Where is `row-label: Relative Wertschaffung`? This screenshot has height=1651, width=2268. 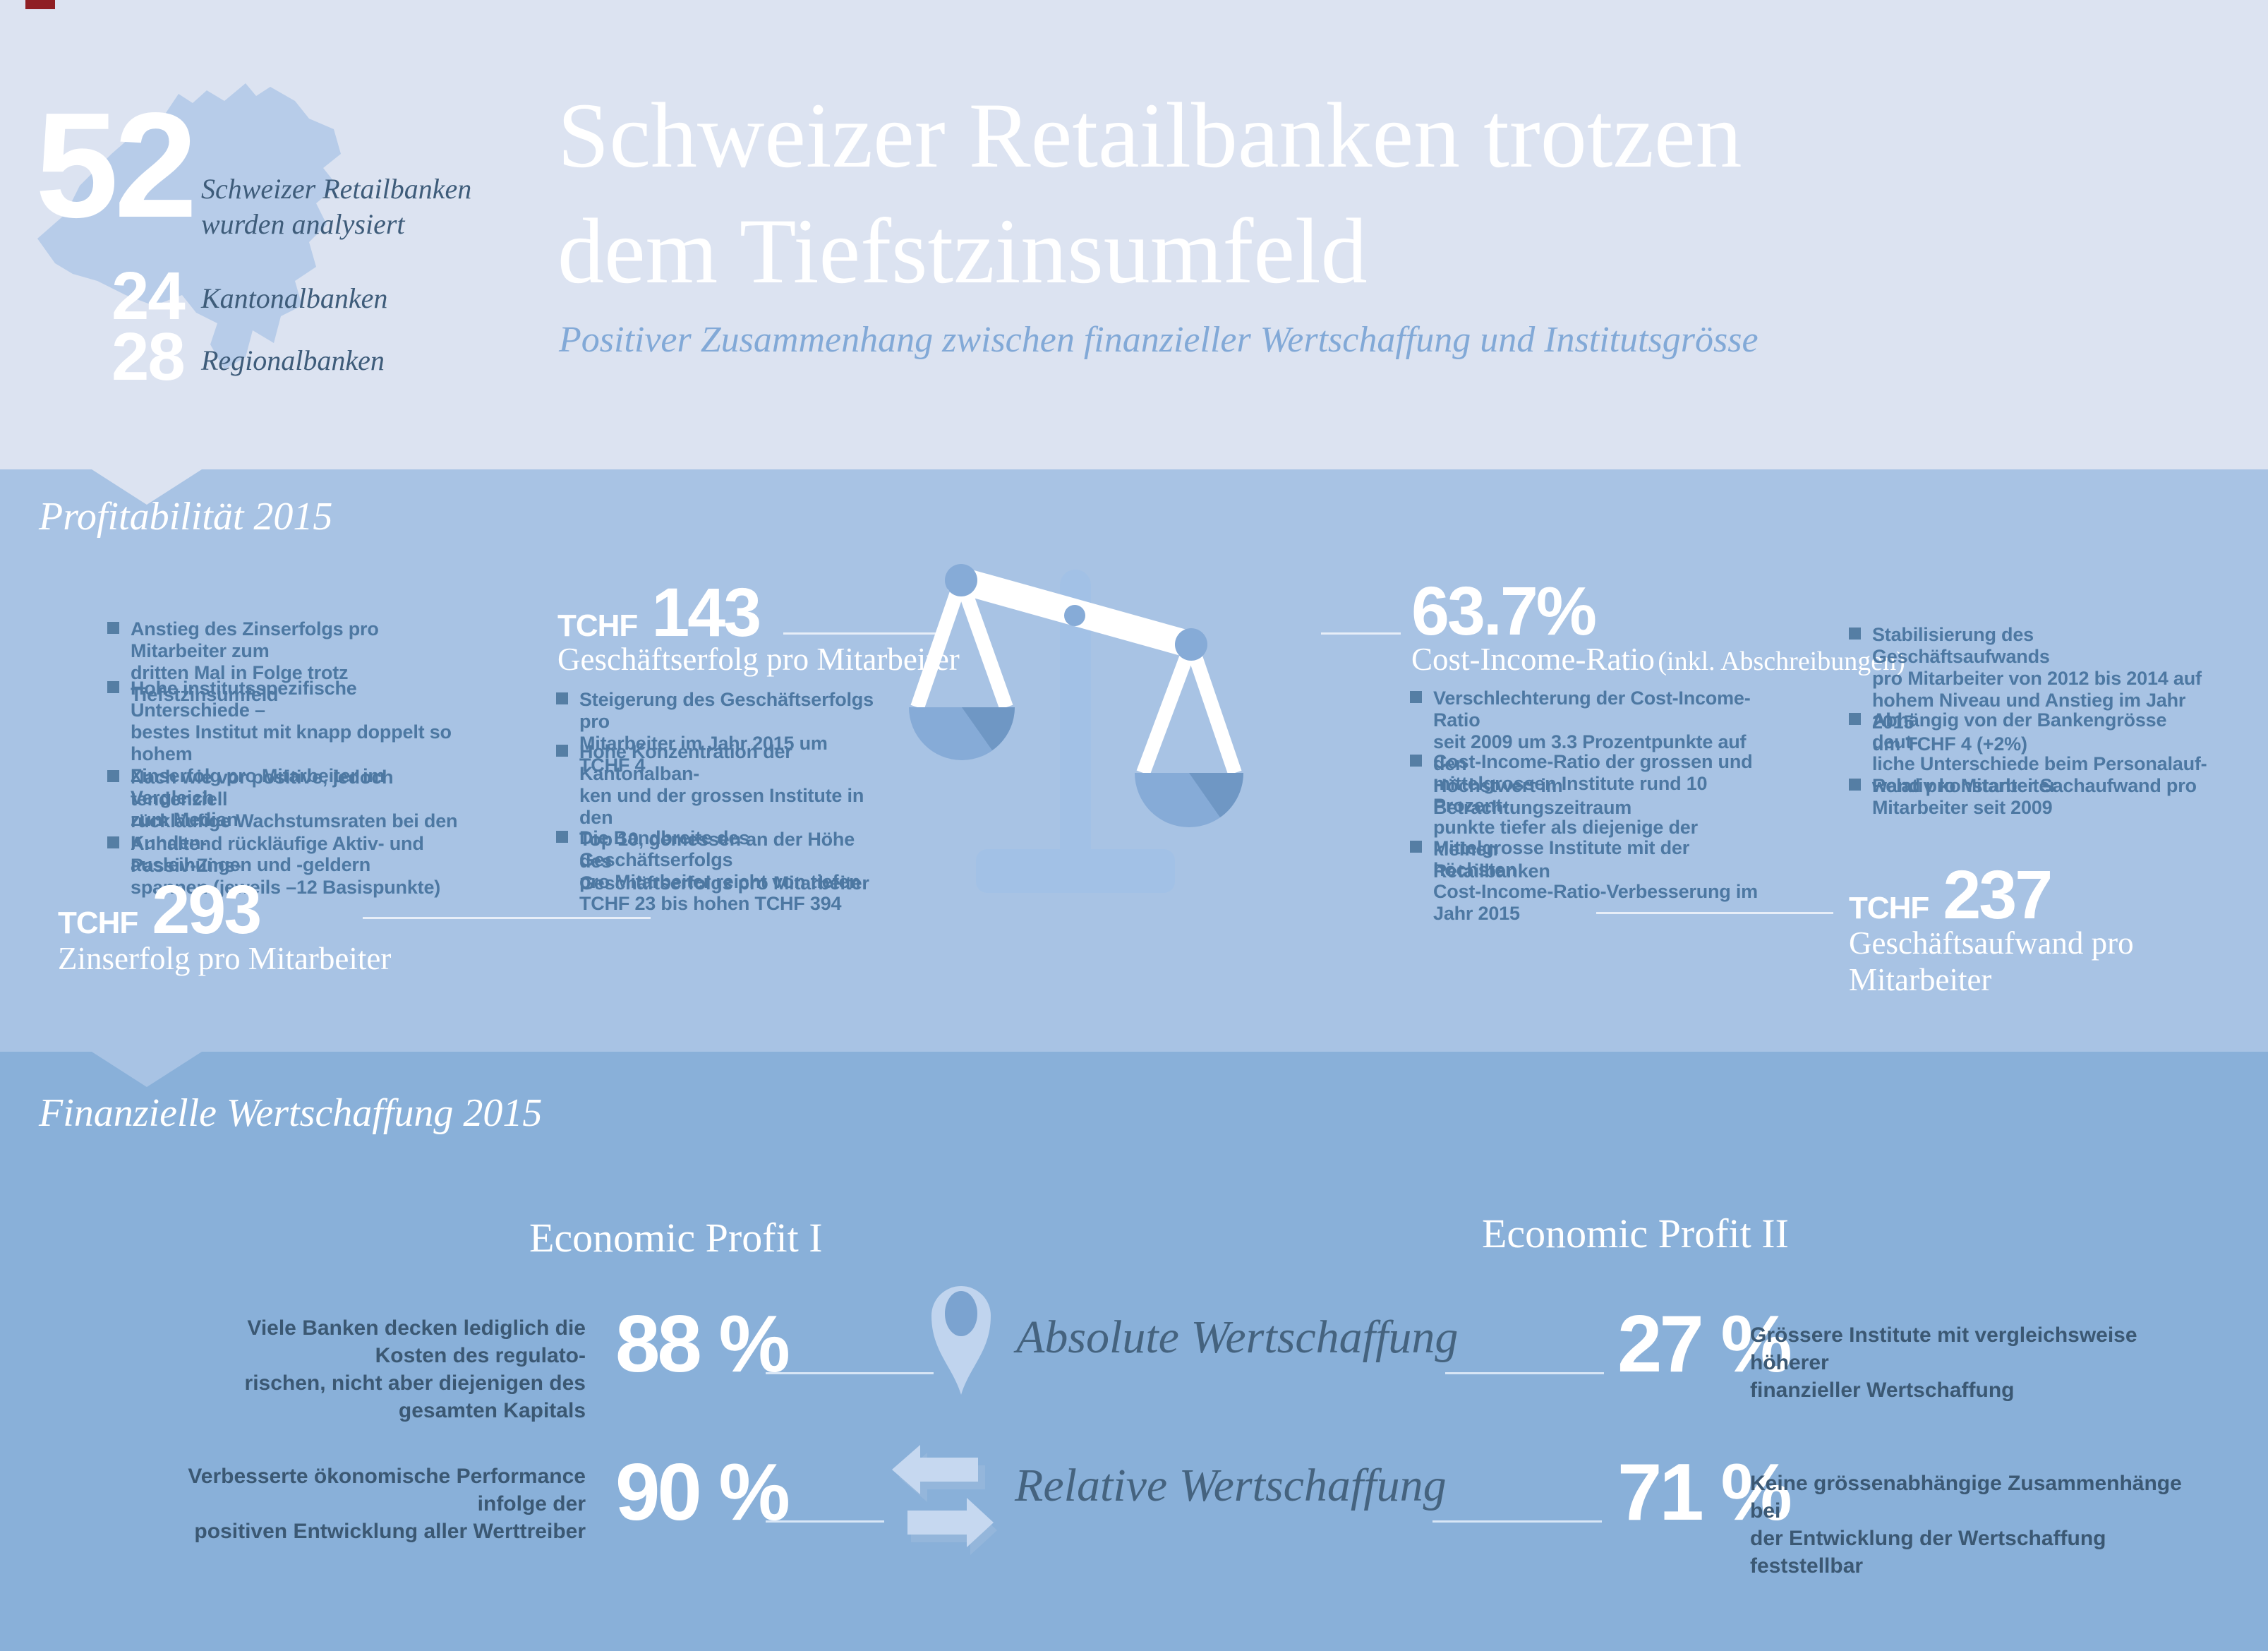
row-label: Relative Wertschaffung is located at coordinates (1231, 1486).